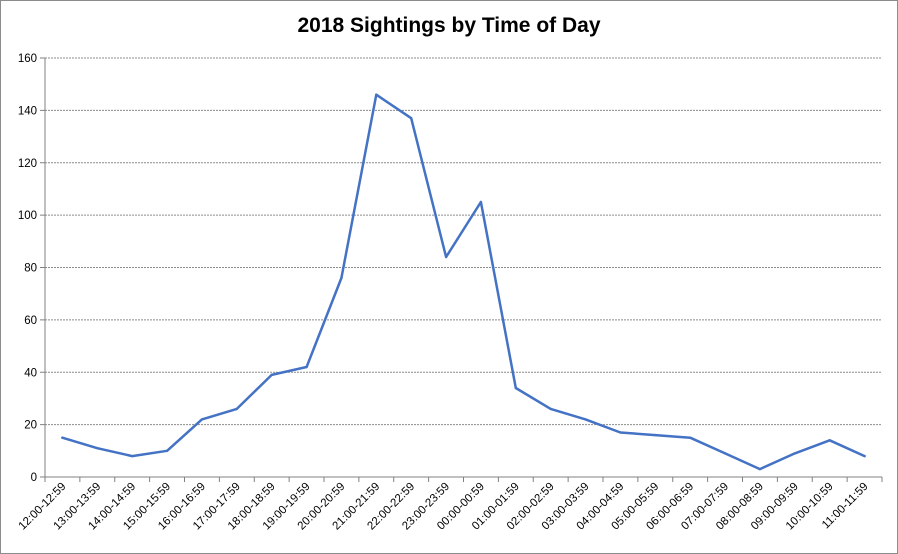  Describe the element at coordinates (27, 59) in the screenshot. I see `y-tick-label: 160` at that location.